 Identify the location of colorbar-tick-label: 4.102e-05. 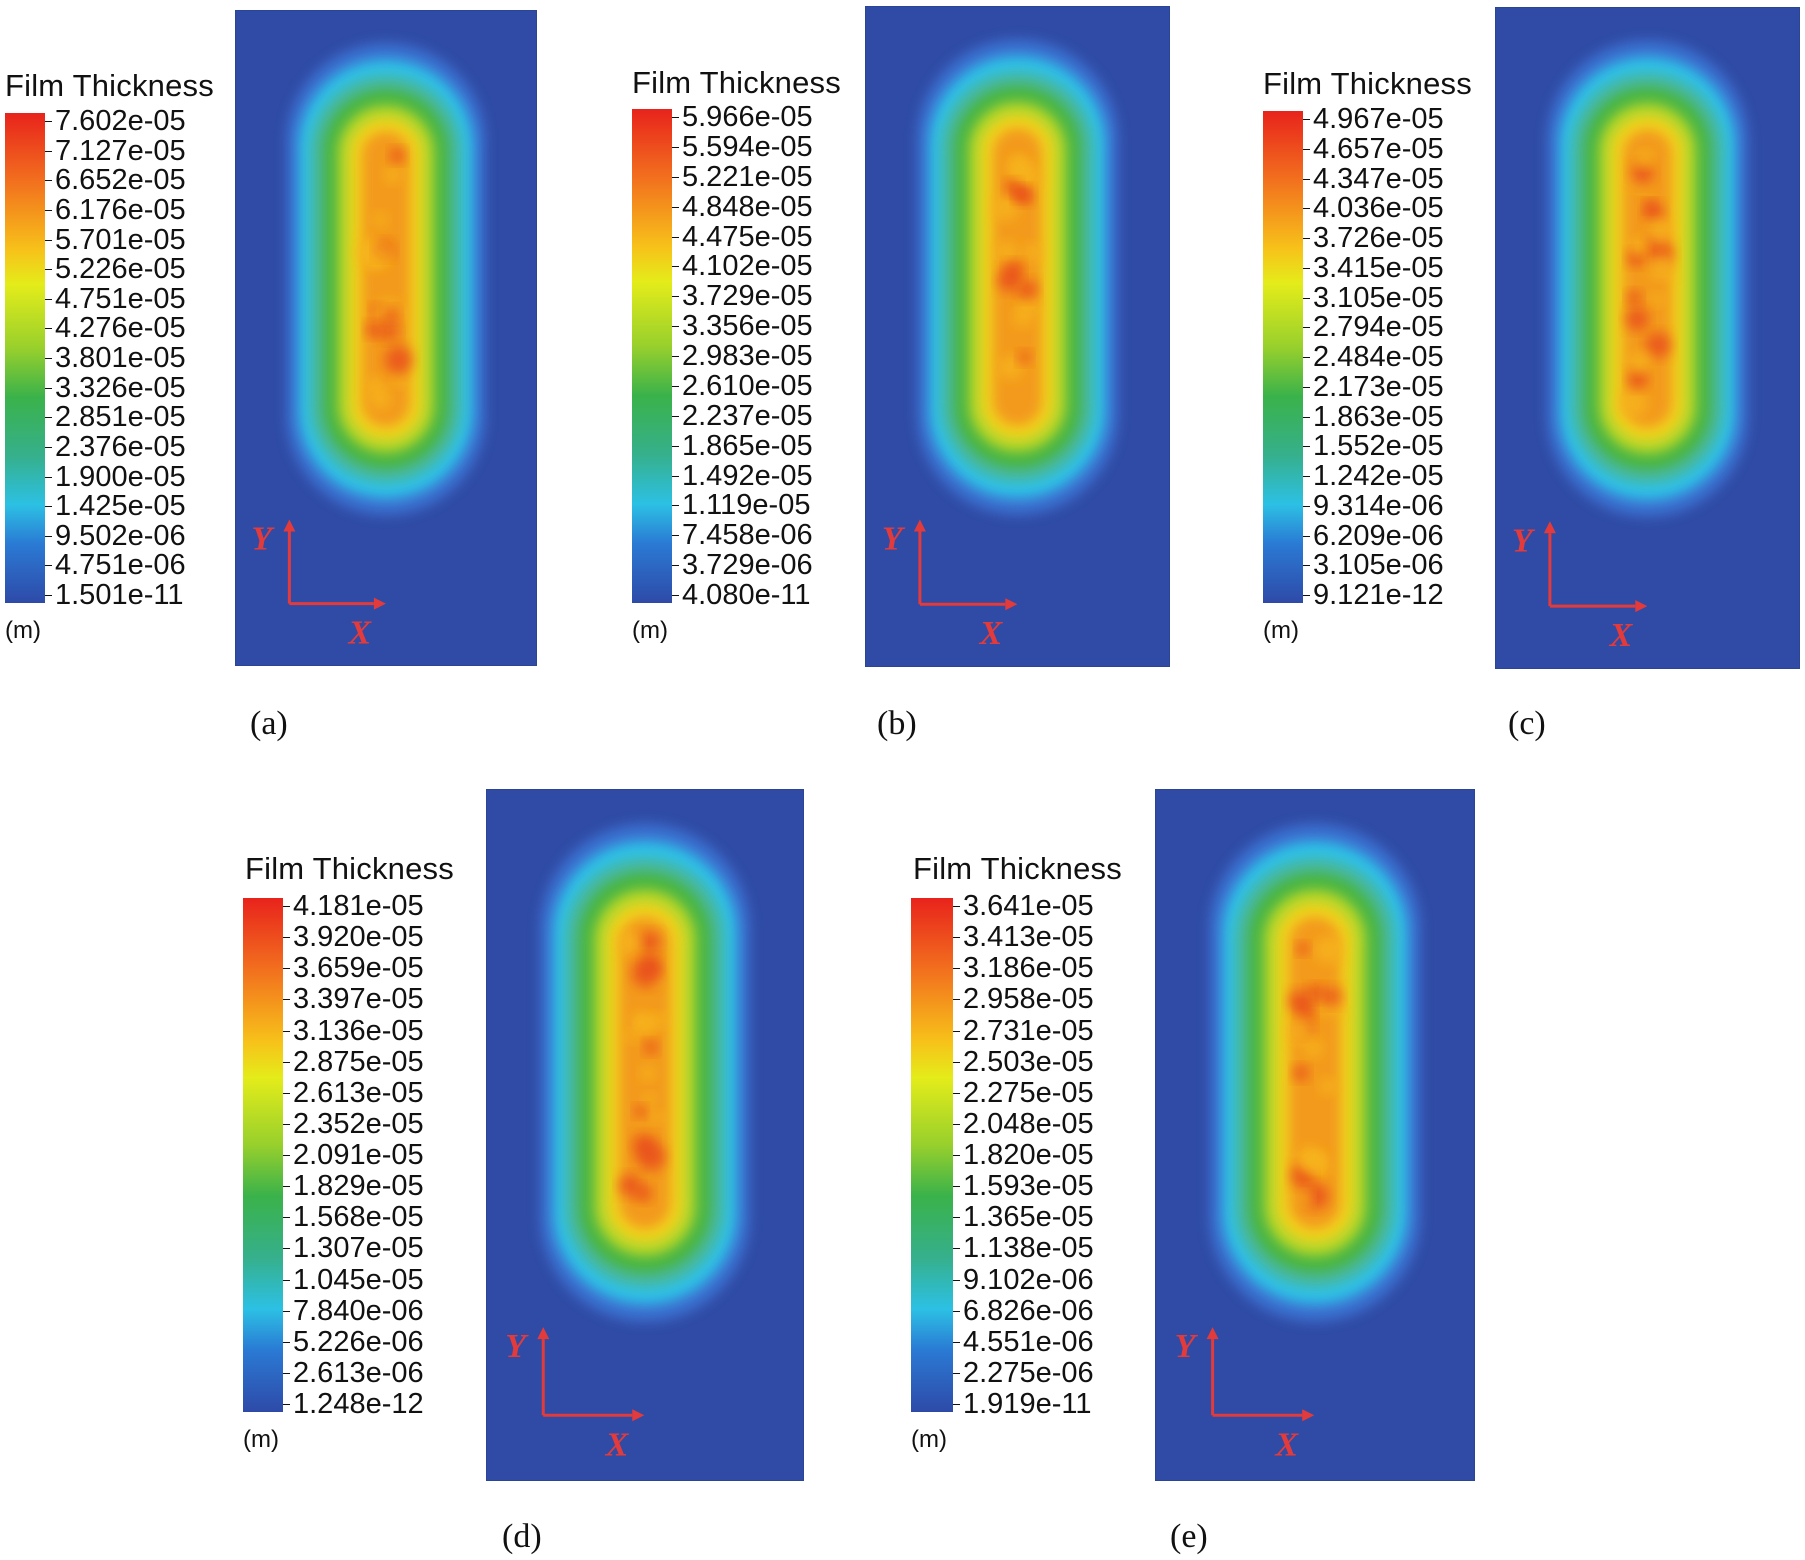
(747, 266).